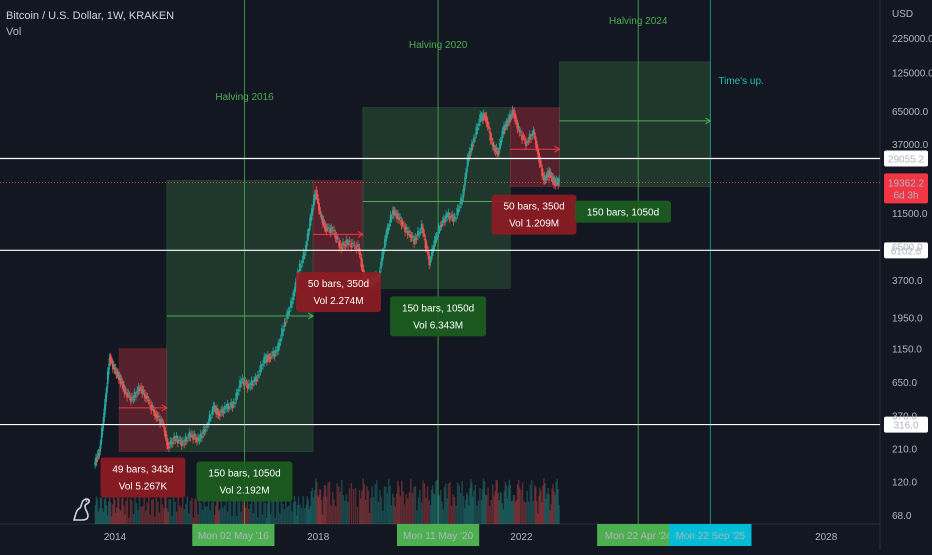 The height and width of the screenshot is (555, 932). Describe the element at coordinates (338, 284) in the screenshot. I see `measure-bars-label: 50 bars, 350d` at that location.